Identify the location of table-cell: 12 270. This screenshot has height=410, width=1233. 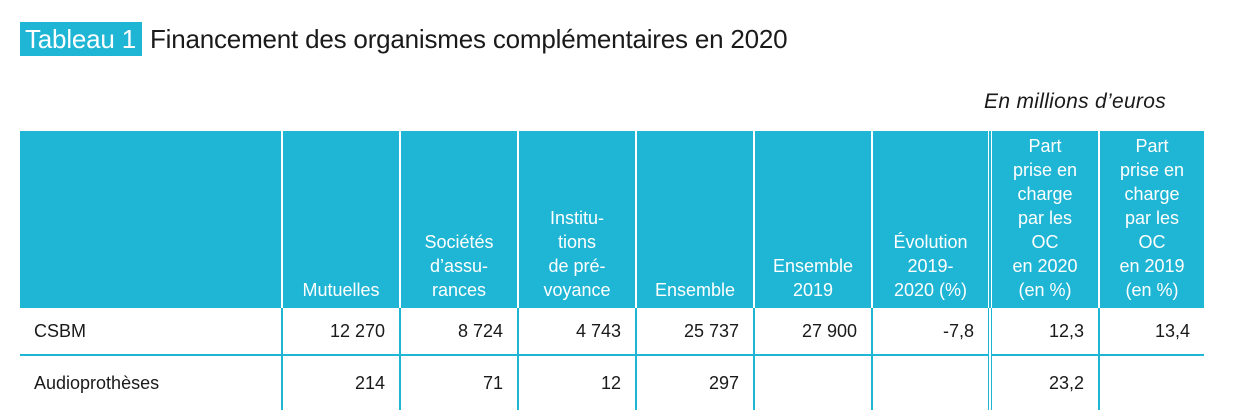
(340, 332).